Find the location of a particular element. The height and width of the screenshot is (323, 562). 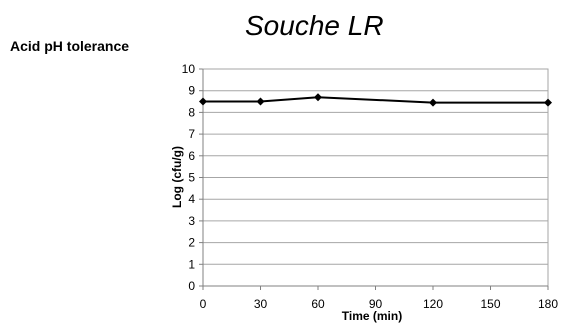

y-tick-label: 5 is located at coordinates (191, 178).